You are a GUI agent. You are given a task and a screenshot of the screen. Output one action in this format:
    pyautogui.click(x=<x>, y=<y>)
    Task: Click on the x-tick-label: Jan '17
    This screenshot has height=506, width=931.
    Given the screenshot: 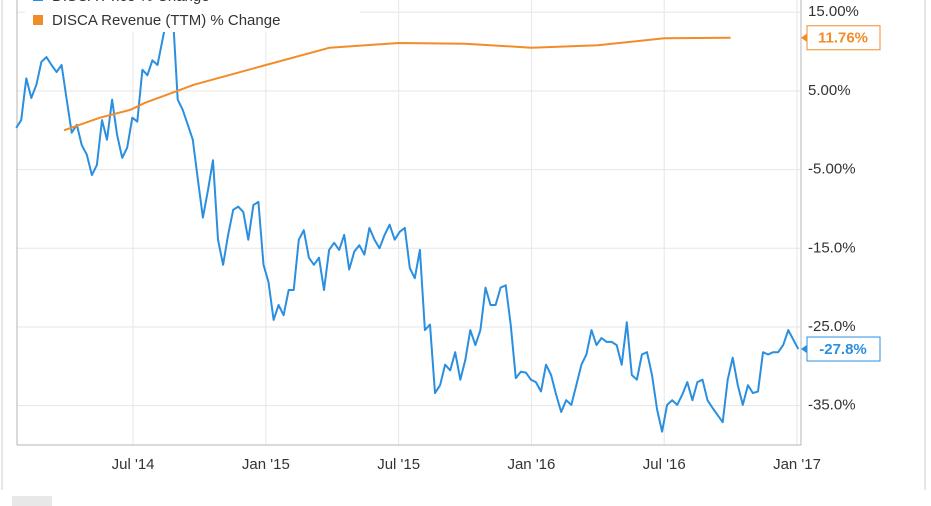 What is the action you would take?
    pyautogui.click(x=797, y=464)
    